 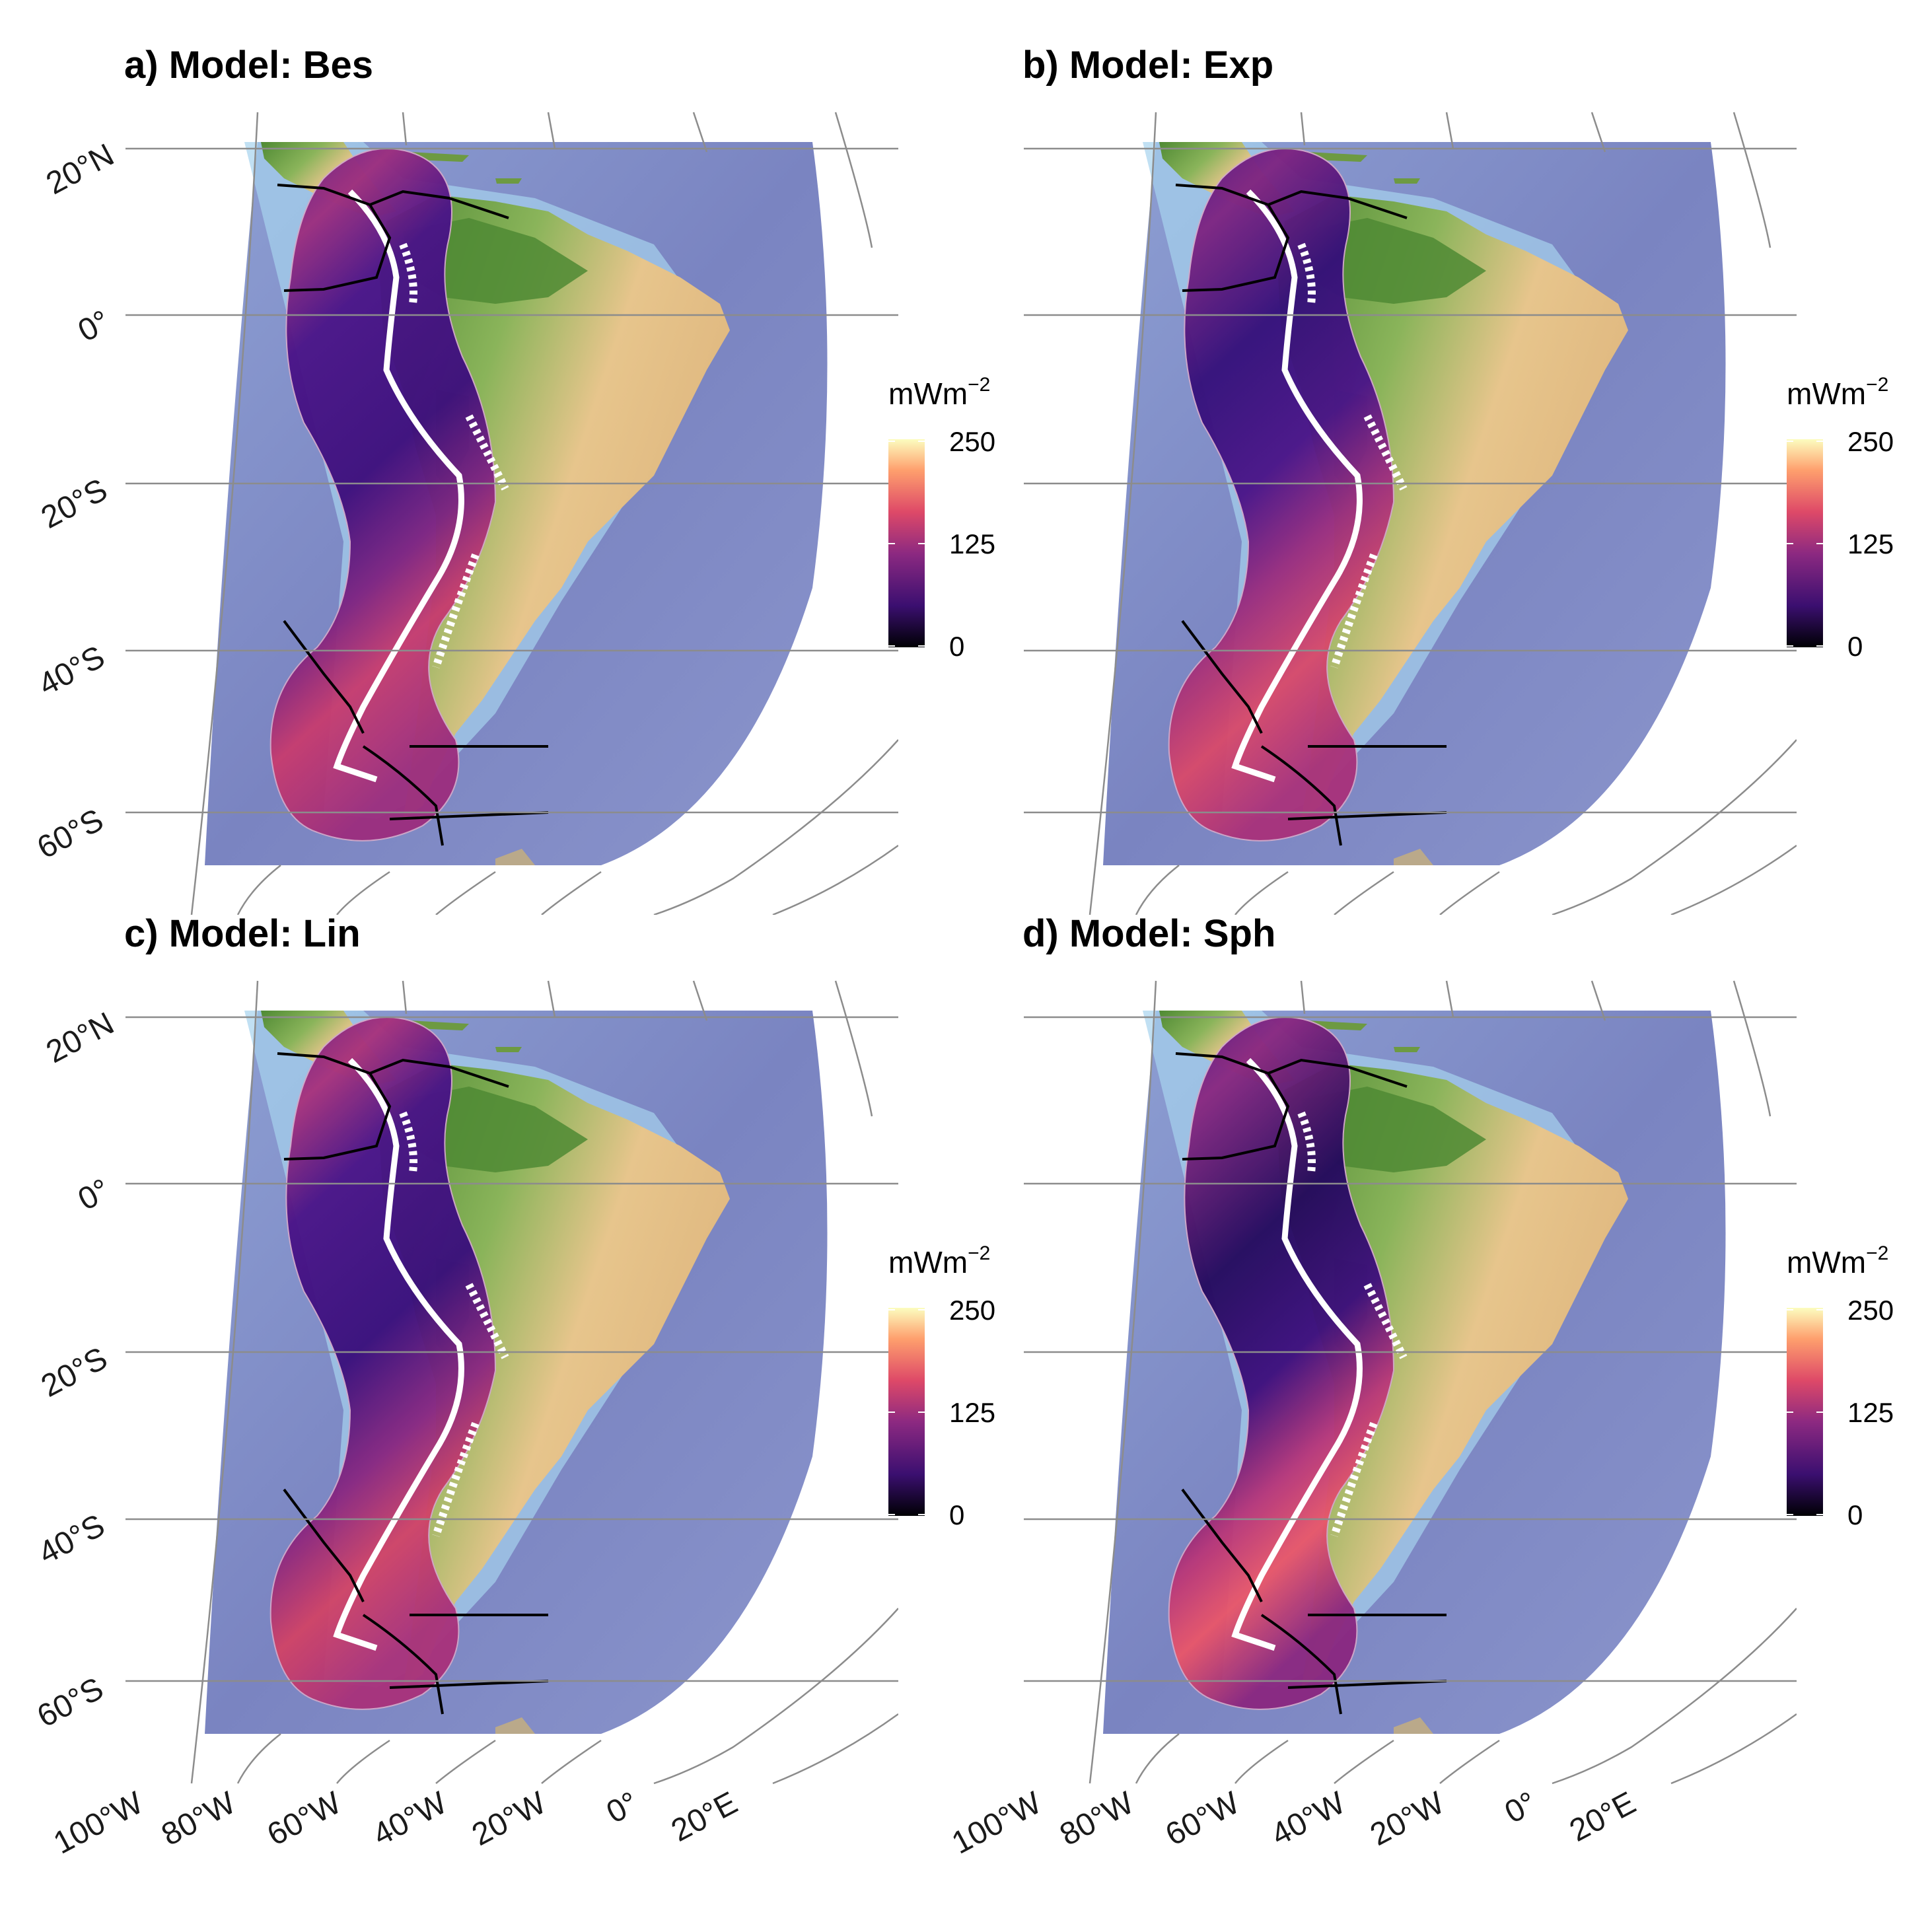 What do you see at coordinates (942, 518) in the screenshot?
I see `legend-a: mWm−2 250 125 0` at bounding box center [942, 518].